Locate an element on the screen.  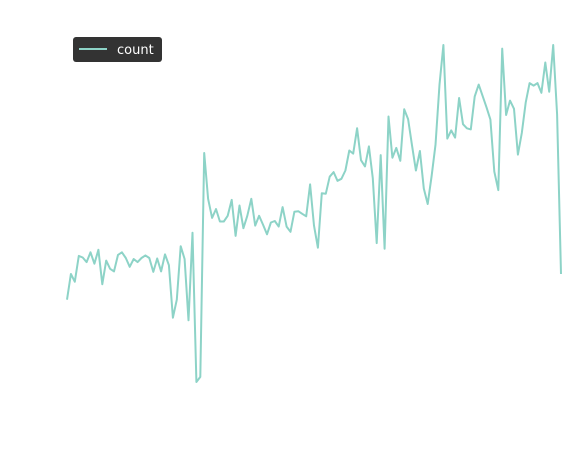
legend: count is located at coordinates (117, 49).